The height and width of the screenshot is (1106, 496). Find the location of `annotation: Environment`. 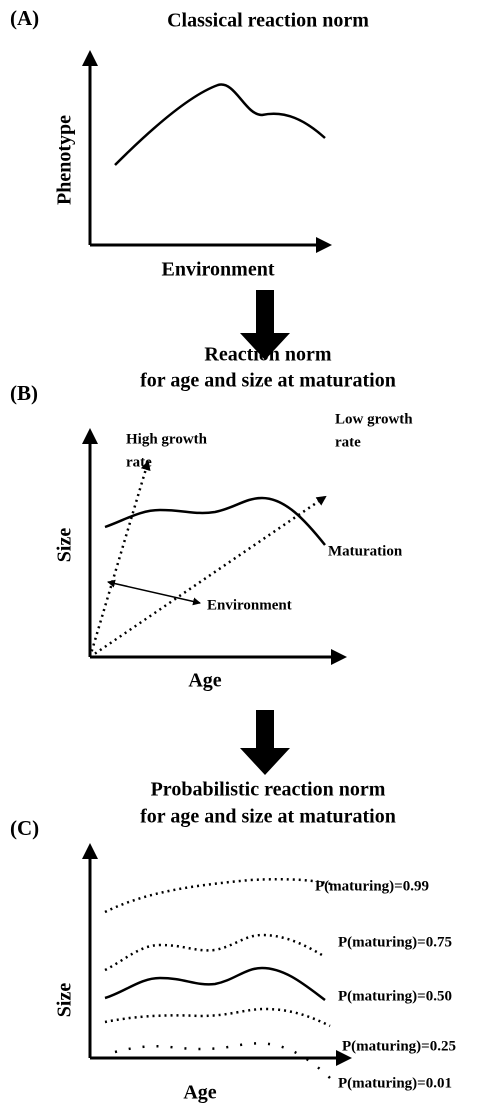

annotation: Environment is located at coordinates (249, 605).